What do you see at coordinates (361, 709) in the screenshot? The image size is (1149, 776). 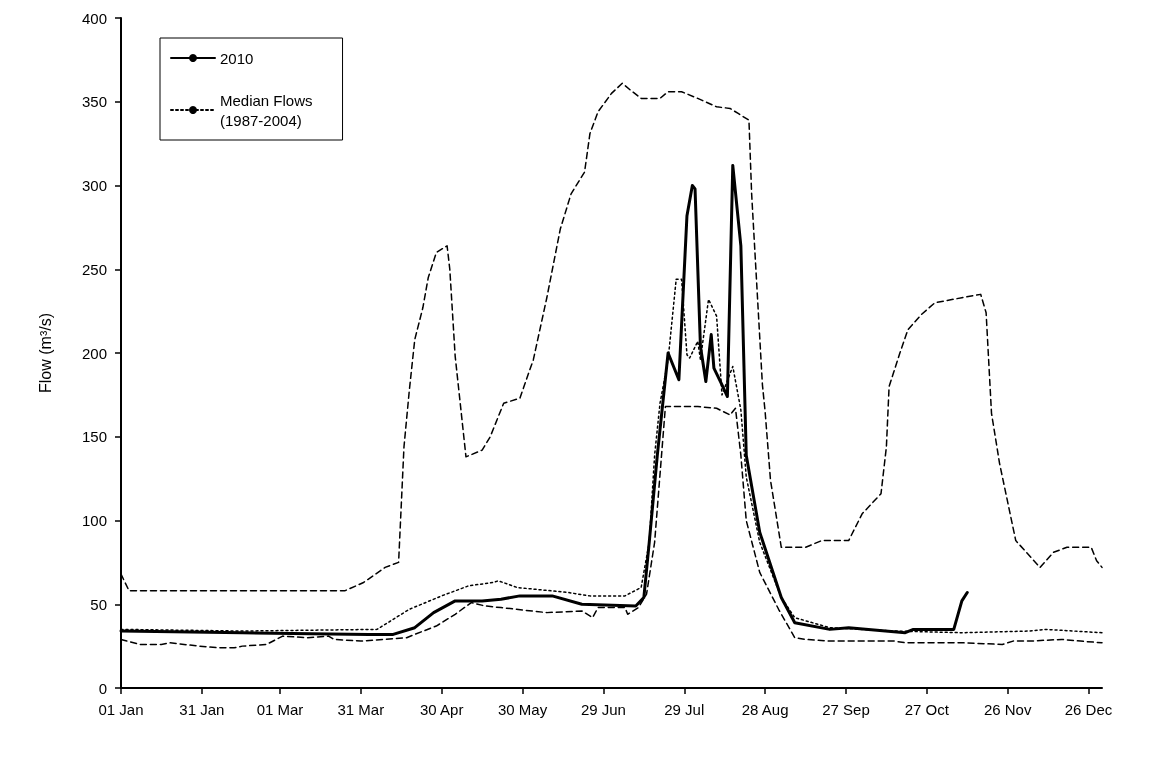 I see `x-tick-label: 31 Mar` at bounding box center [361, 709].